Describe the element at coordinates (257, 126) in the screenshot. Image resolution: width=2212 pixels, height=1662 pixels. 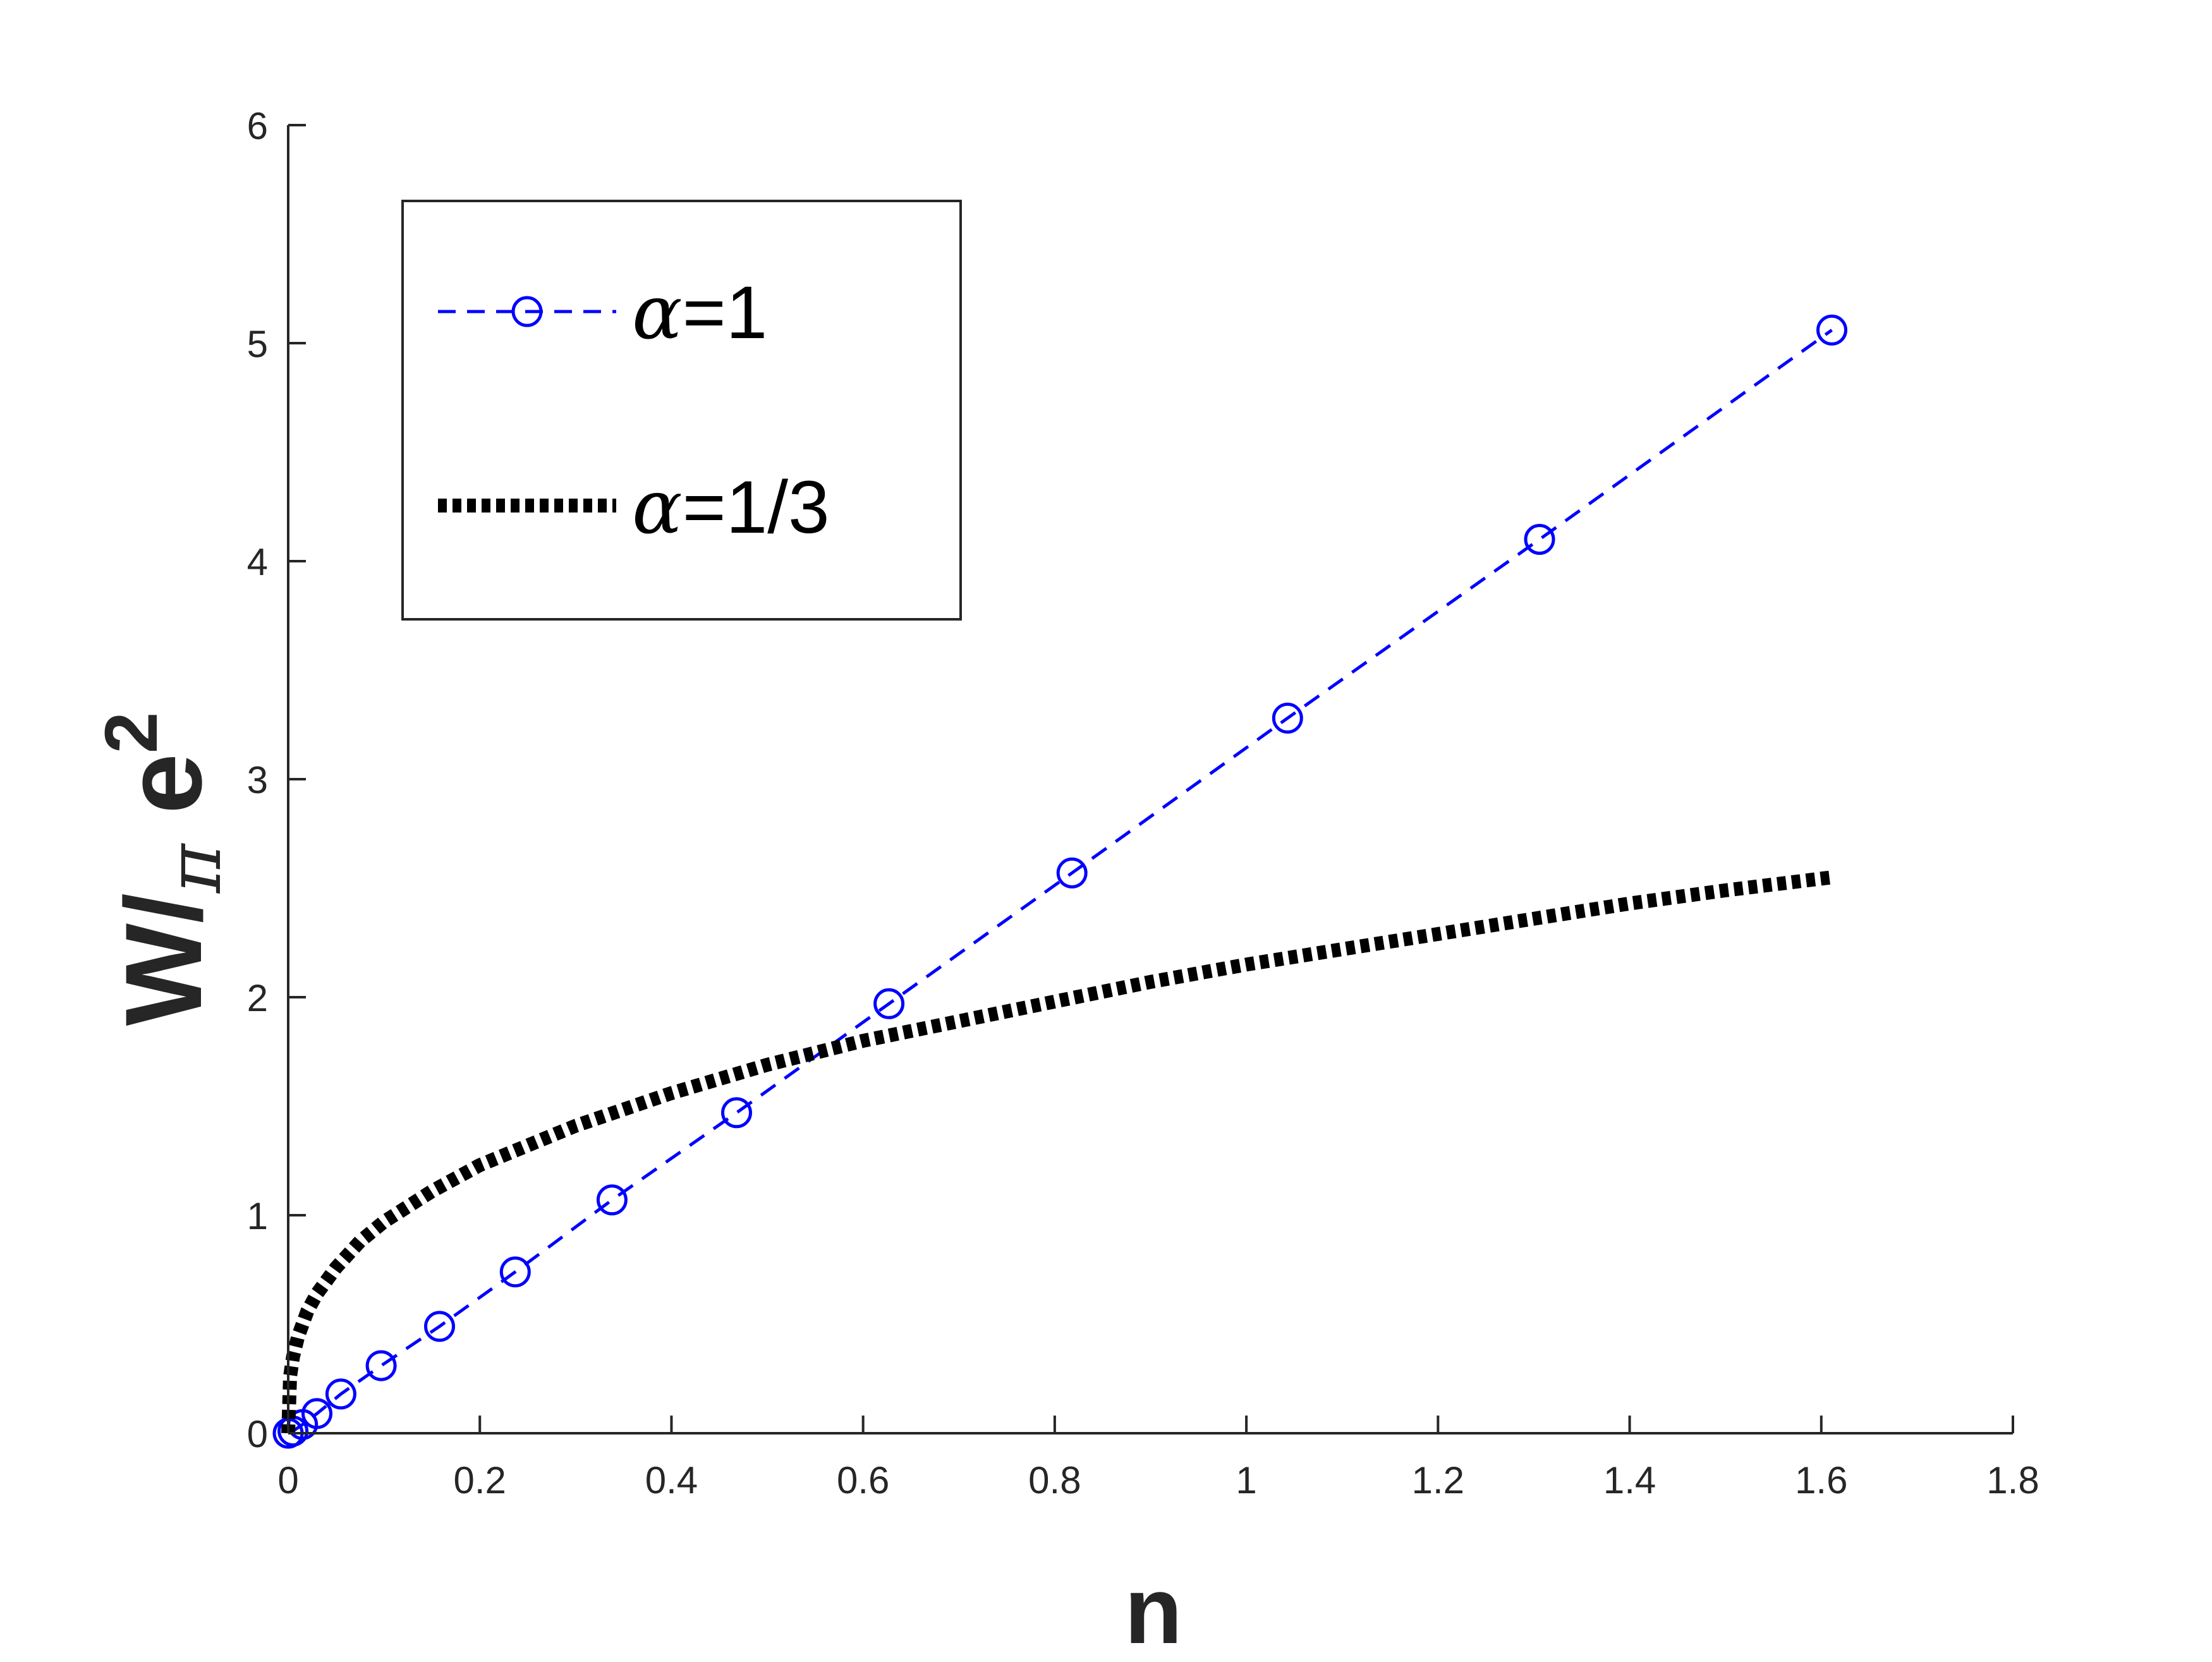
I see `y-tick-label: 6` at that location.